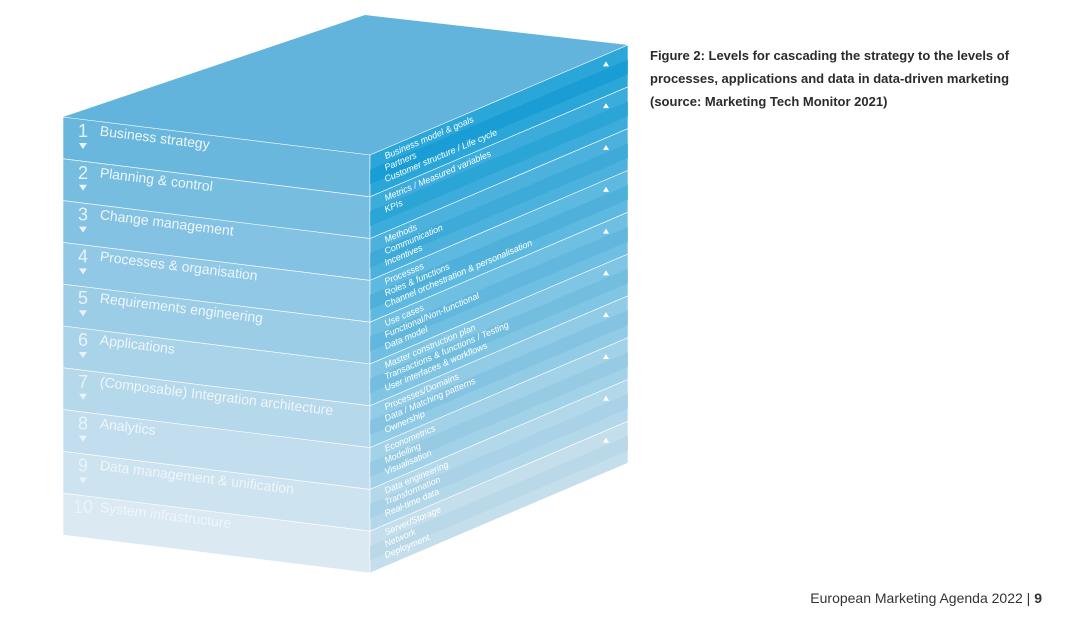 This screenshot has height=633, width=1067. I want to click on level-number: 8, so click(83, 424).